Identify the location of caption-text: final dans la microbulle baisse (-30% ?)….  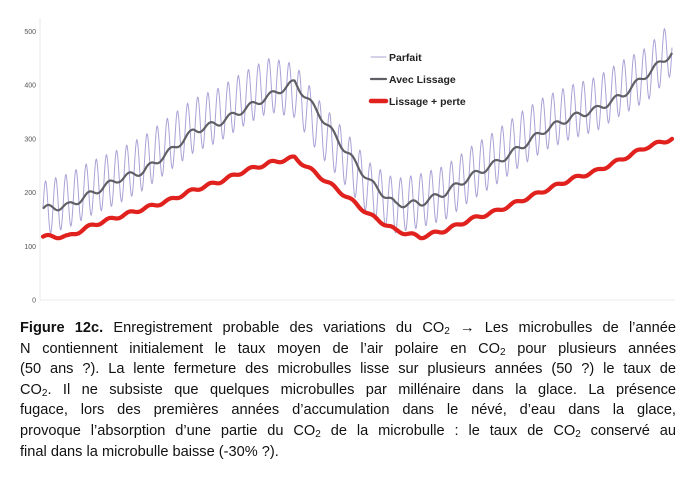
(149, 451).